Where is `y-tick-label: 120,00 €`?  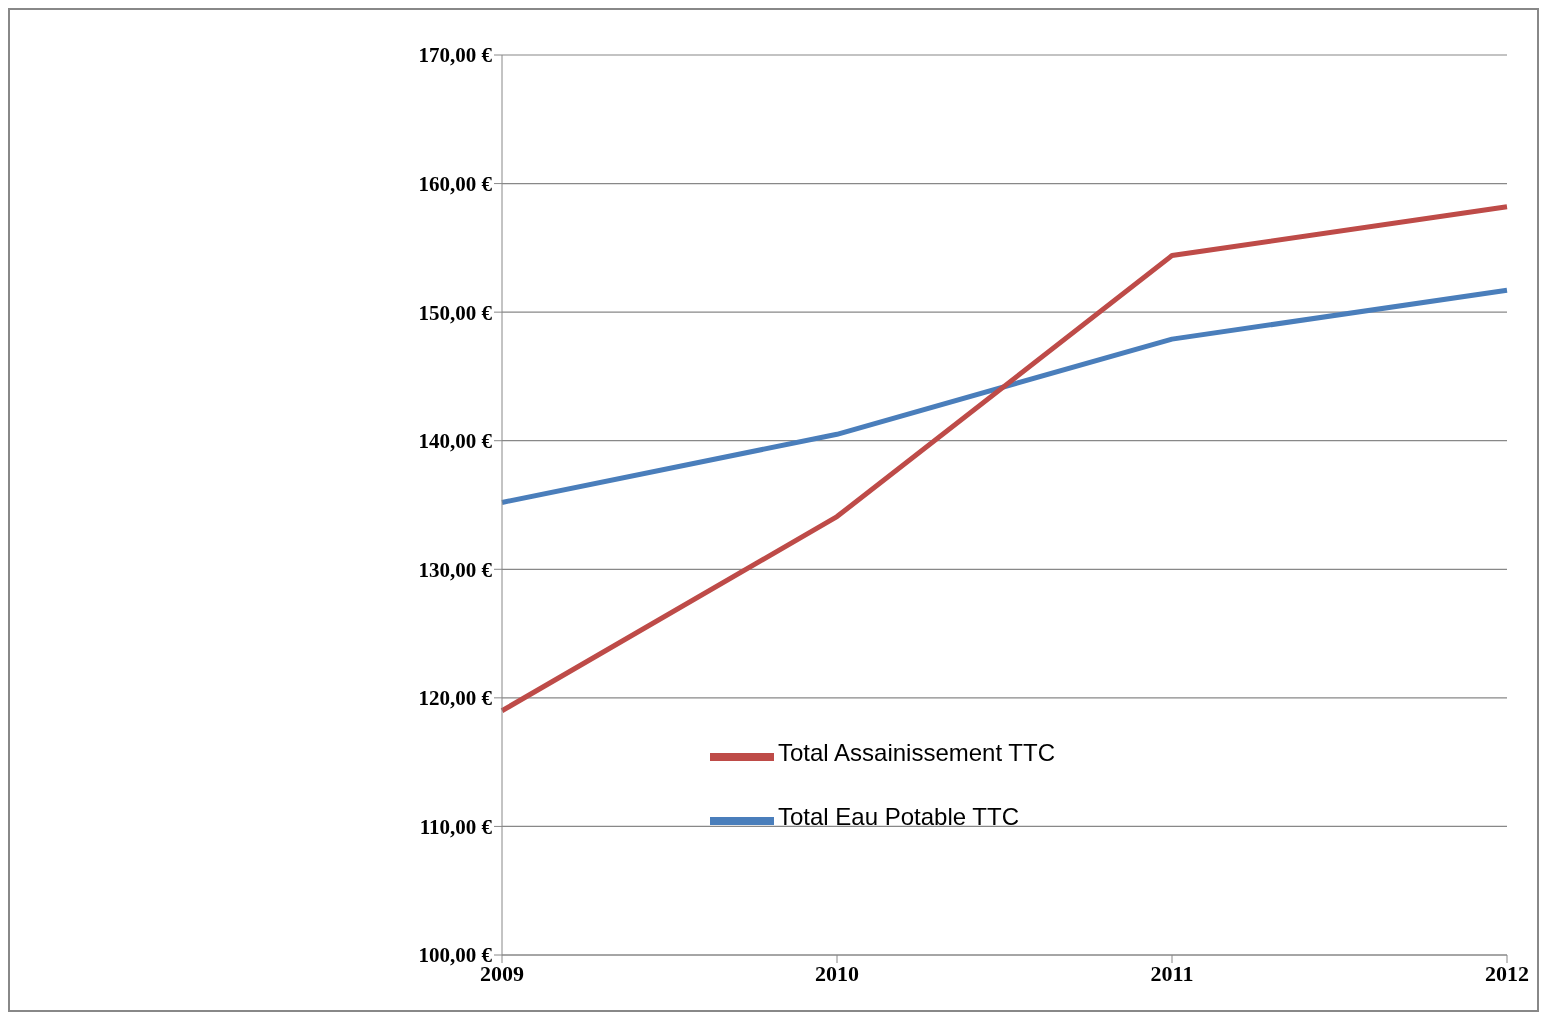 y-tick-label: 120,00 € is located at coordinates (455, 698).